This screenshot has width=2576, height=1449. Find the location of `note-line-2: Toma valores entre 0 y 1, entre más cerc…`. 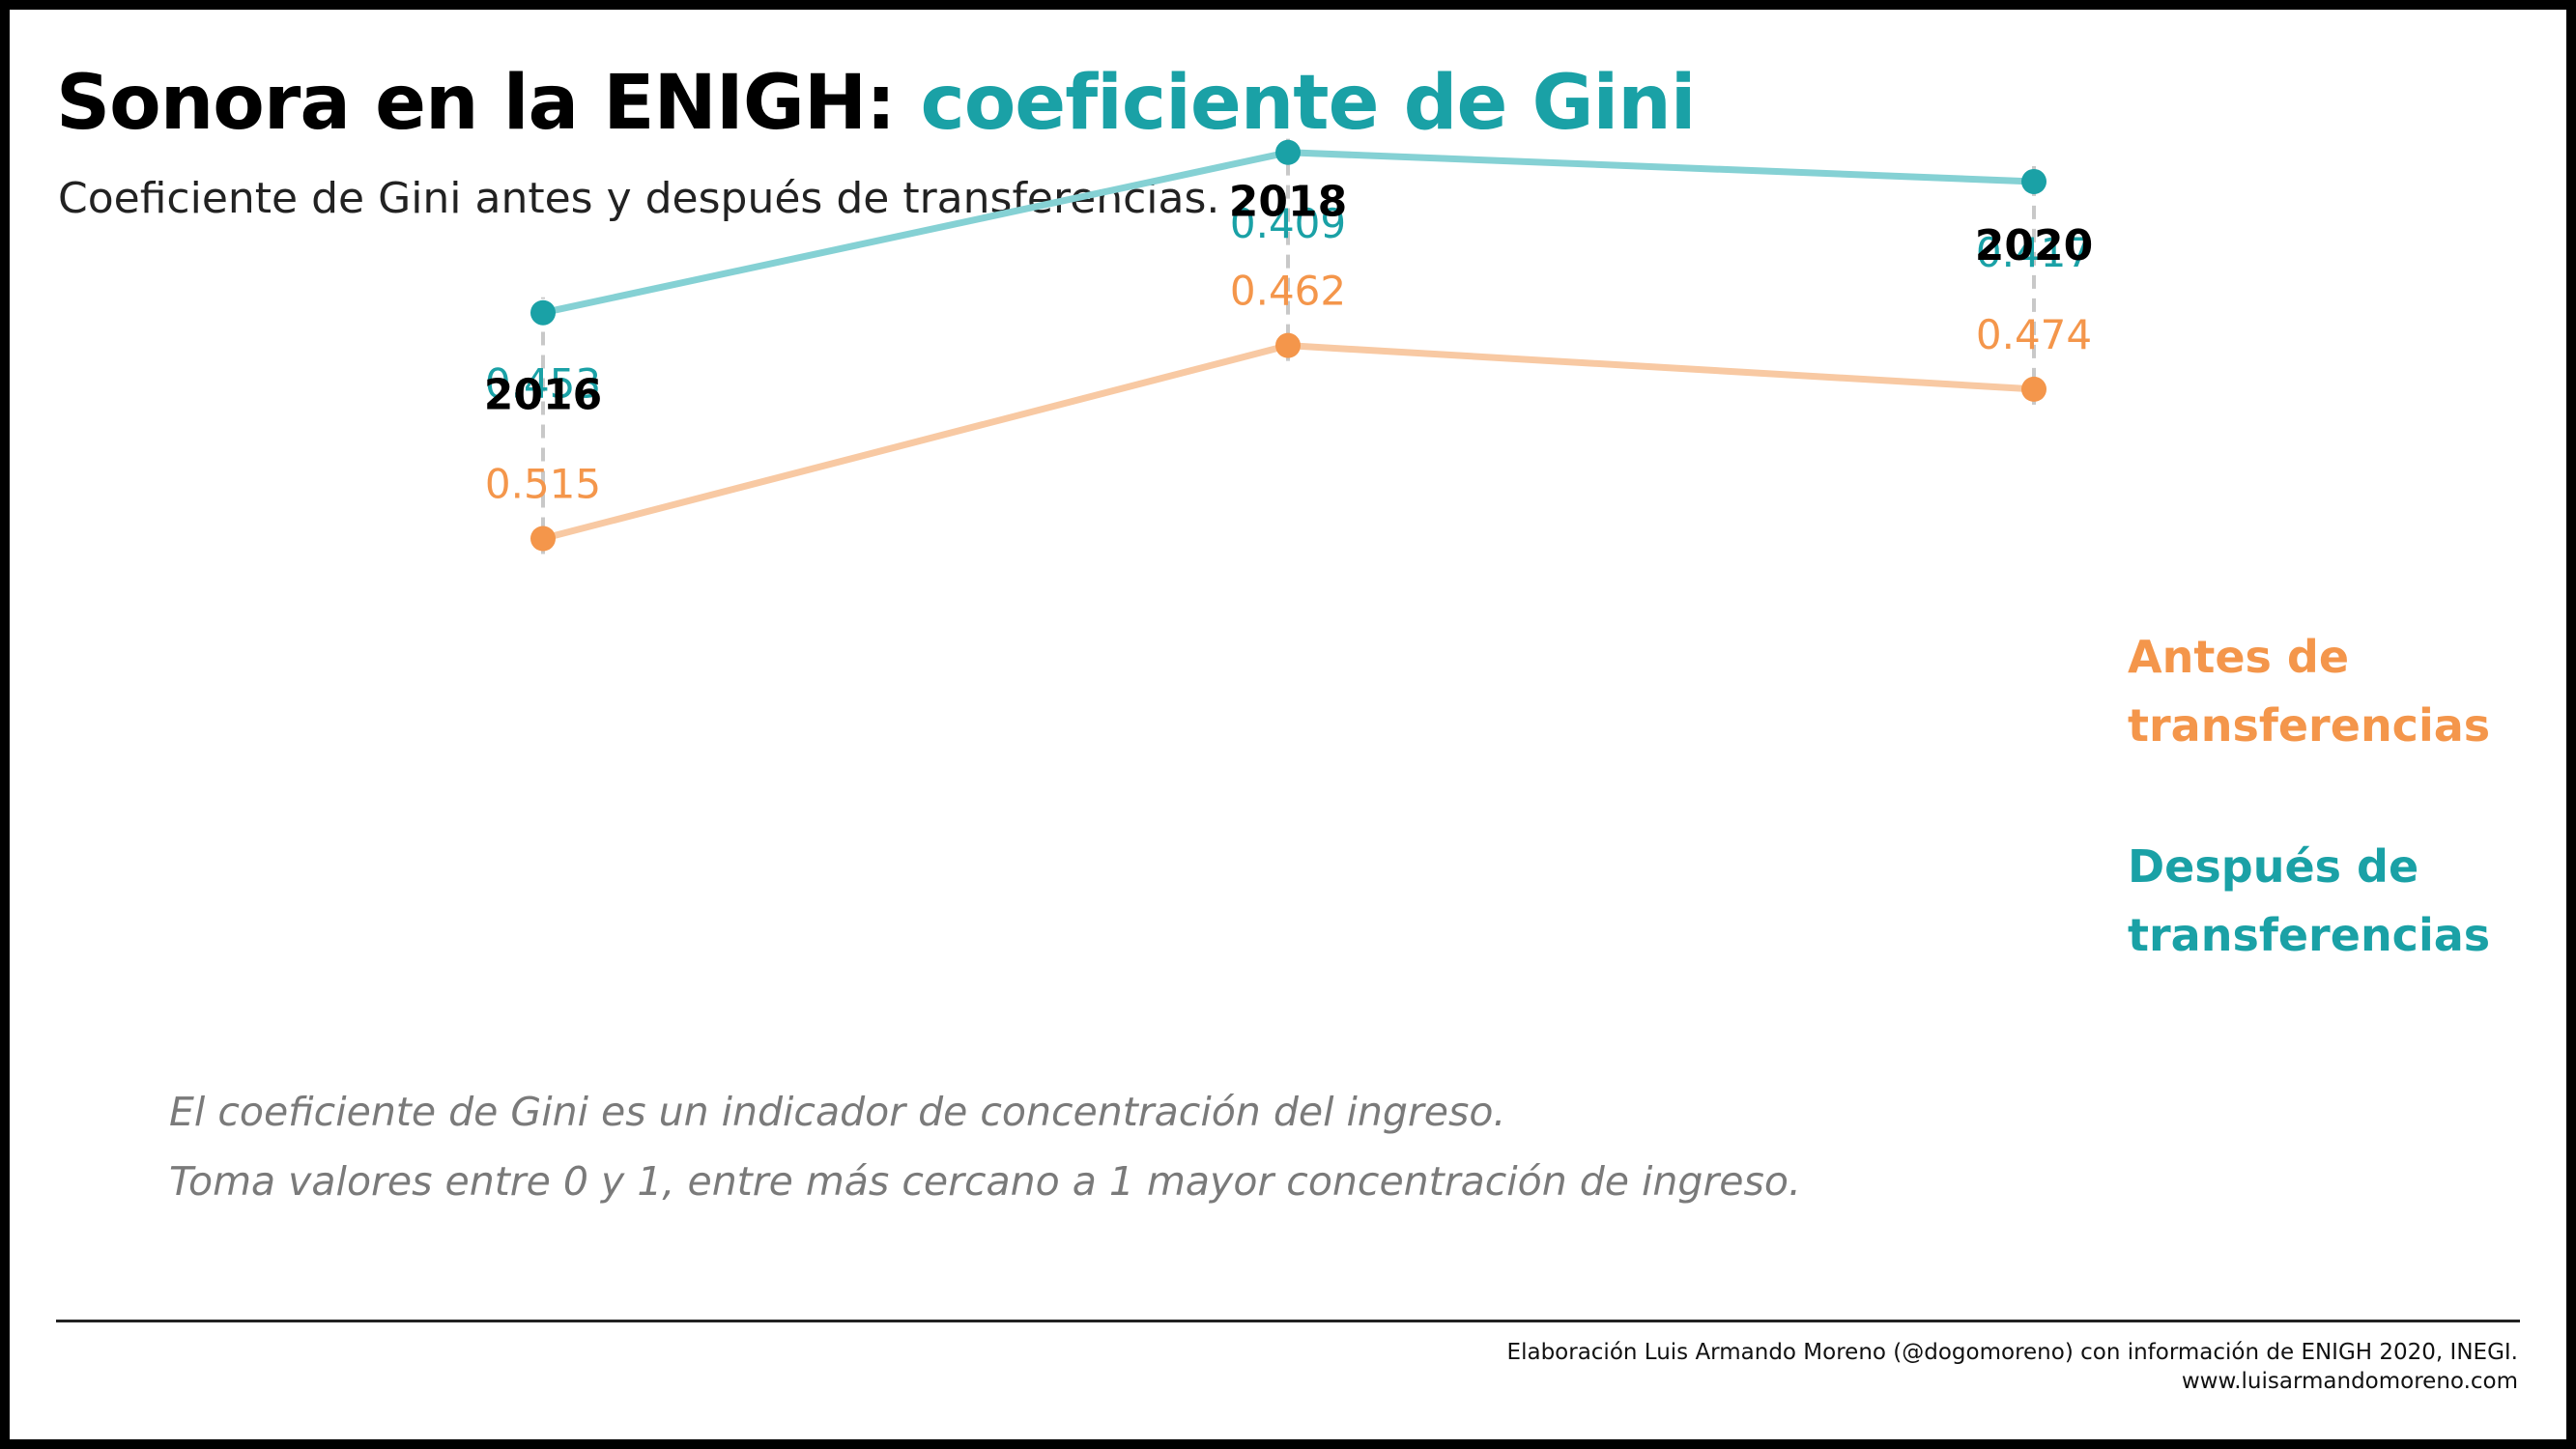

note-line-2: Toma valores entre 0 y 1, entre más cerc… is located at coordinates (985, 1181).